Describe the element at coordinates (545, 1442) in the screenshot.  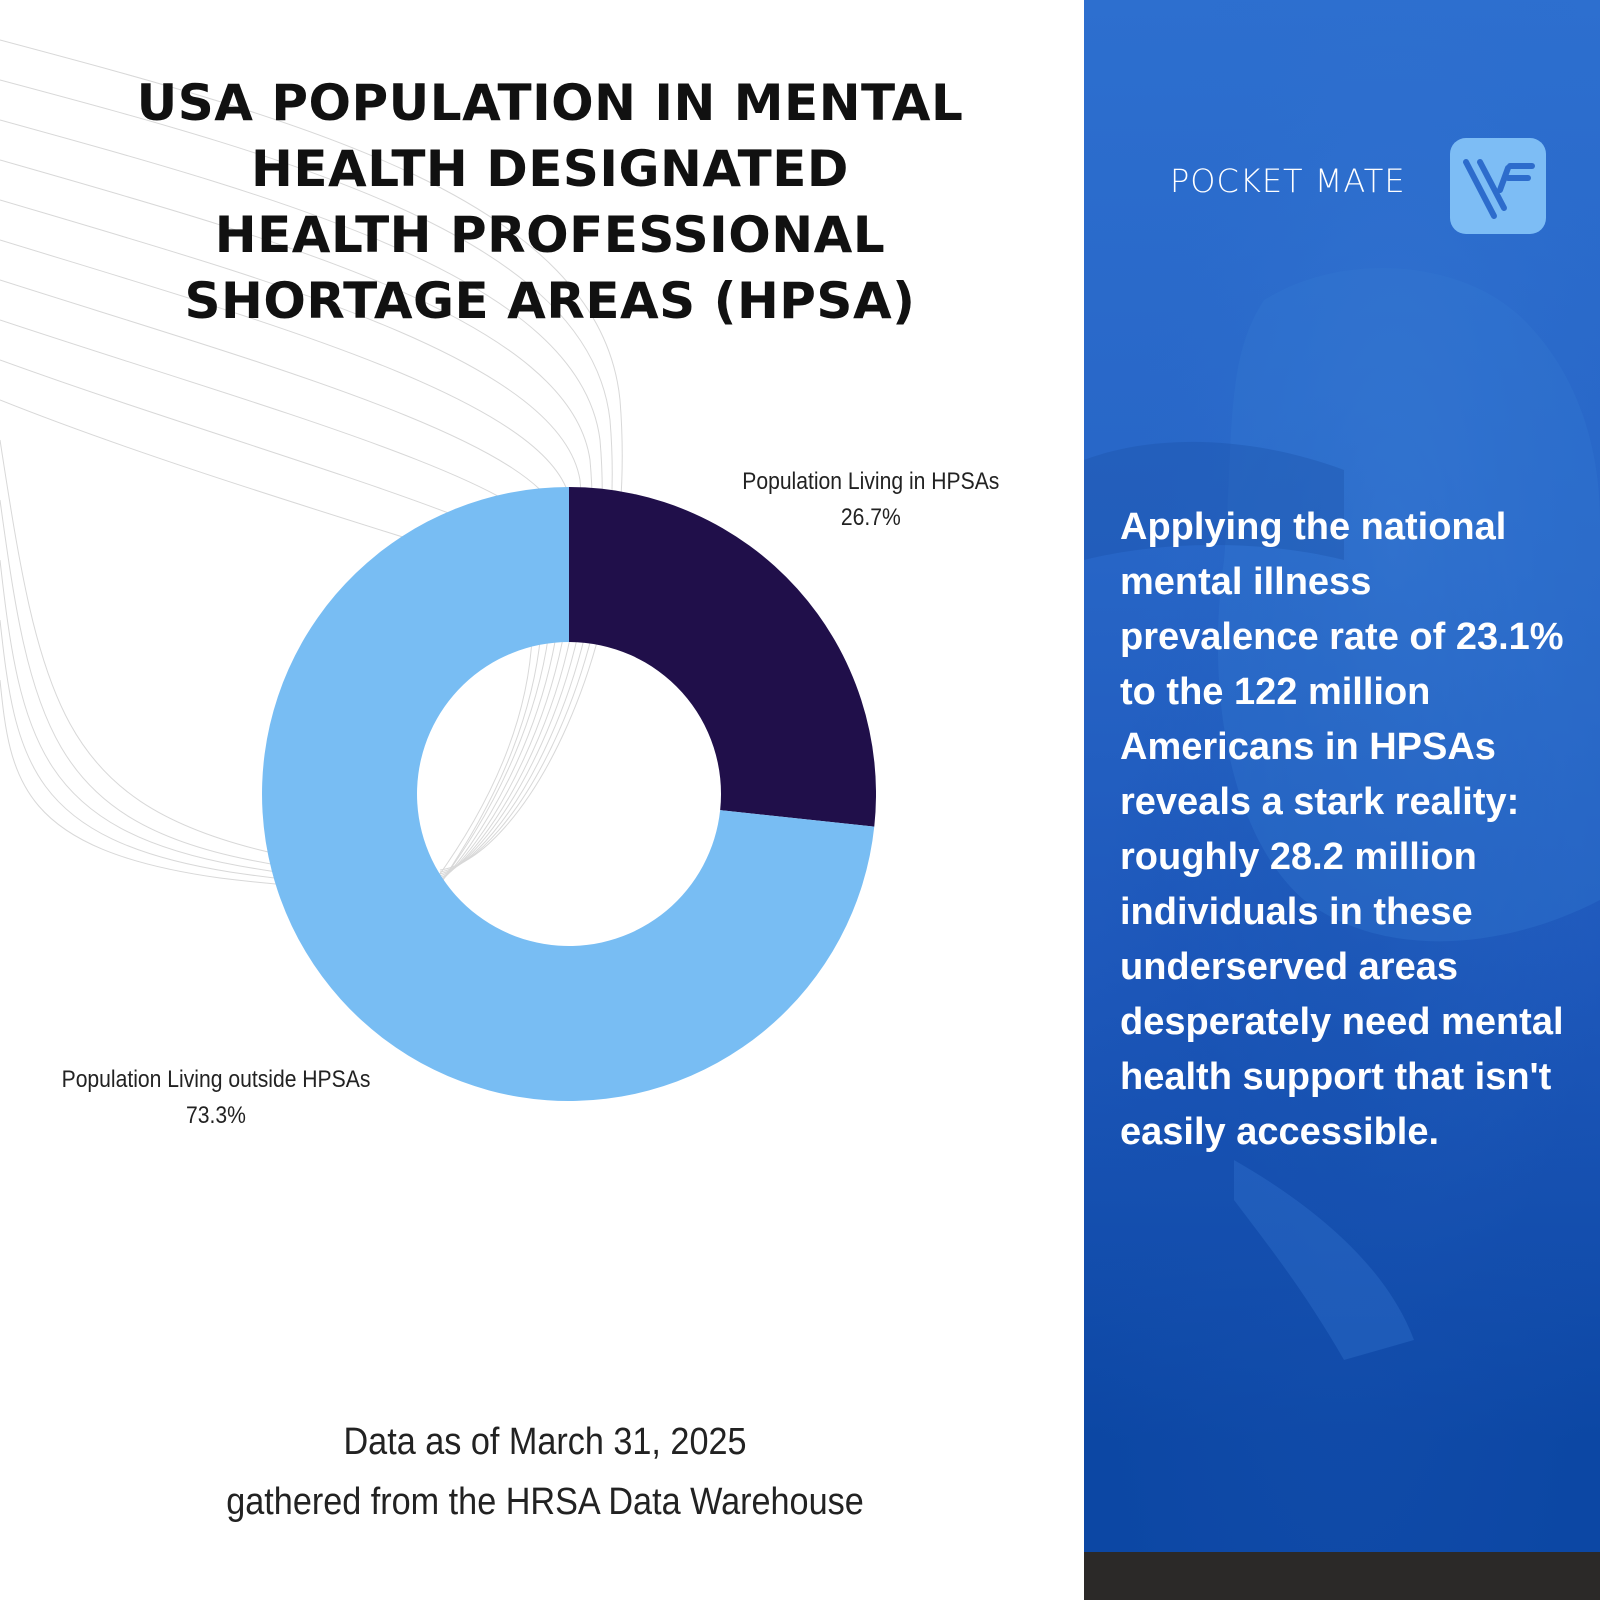
I see `footer-line-1: Data as of March 31, 2025` at that location.